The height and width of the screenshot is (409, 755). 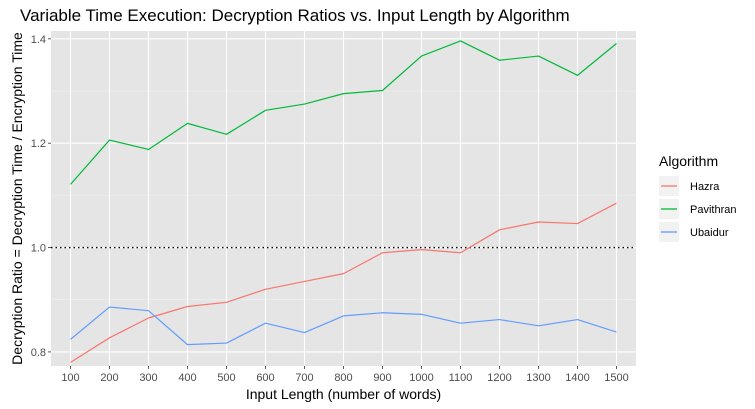 What do you see at coordinates (709, 233) in the screenshot?
I see `legend-label-ubaidur: Ubaidur` at bounding box center [709, 233].